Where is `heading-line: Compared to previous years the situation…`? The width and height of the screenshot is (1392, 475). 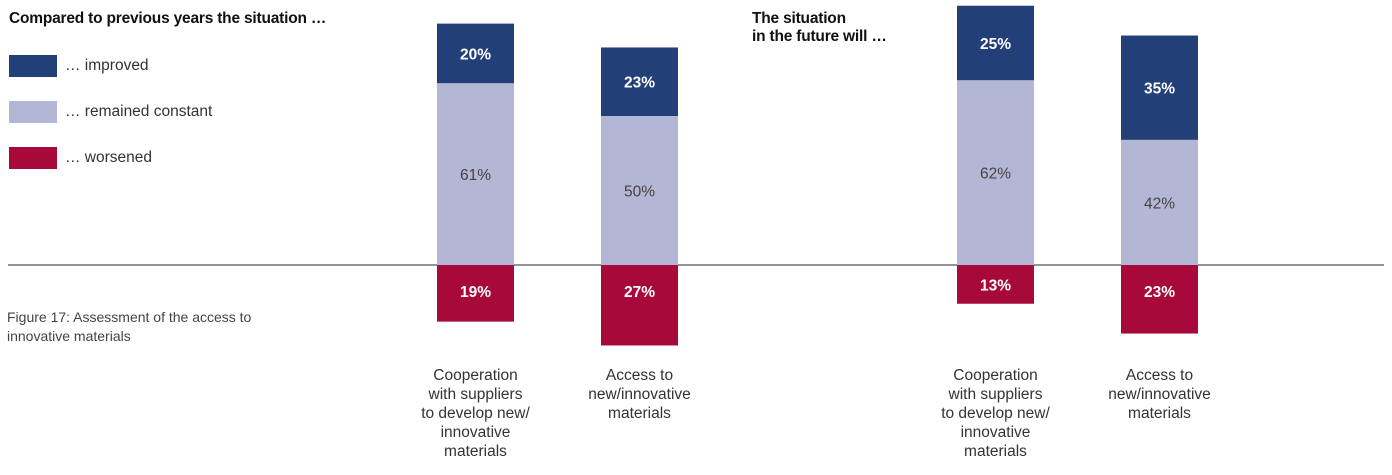
heading-line: Compared to previous years the situation… is located at coordinates (168, 18).